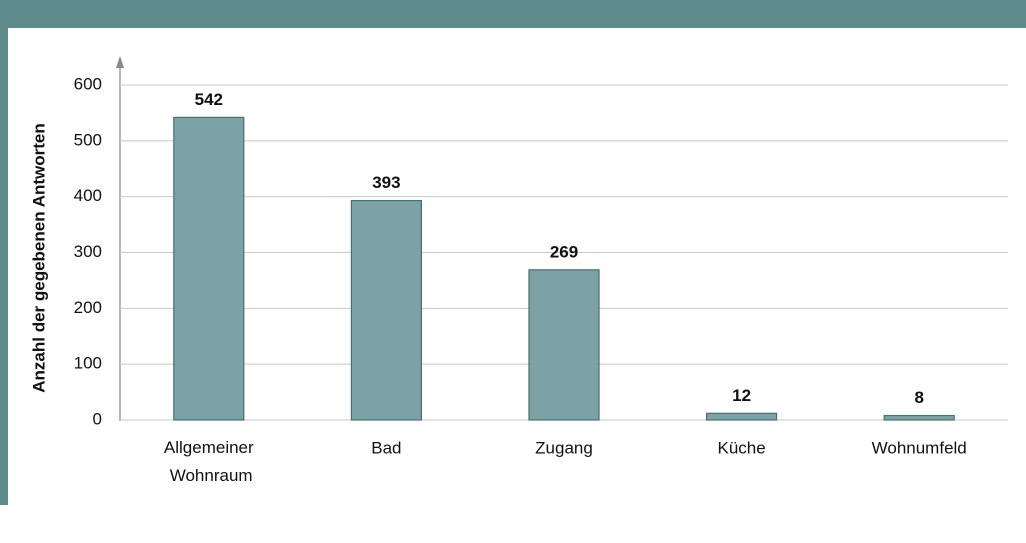 This screenshot has height=543, width=1026. I want to click on data-label: 8, so click(918, 397).